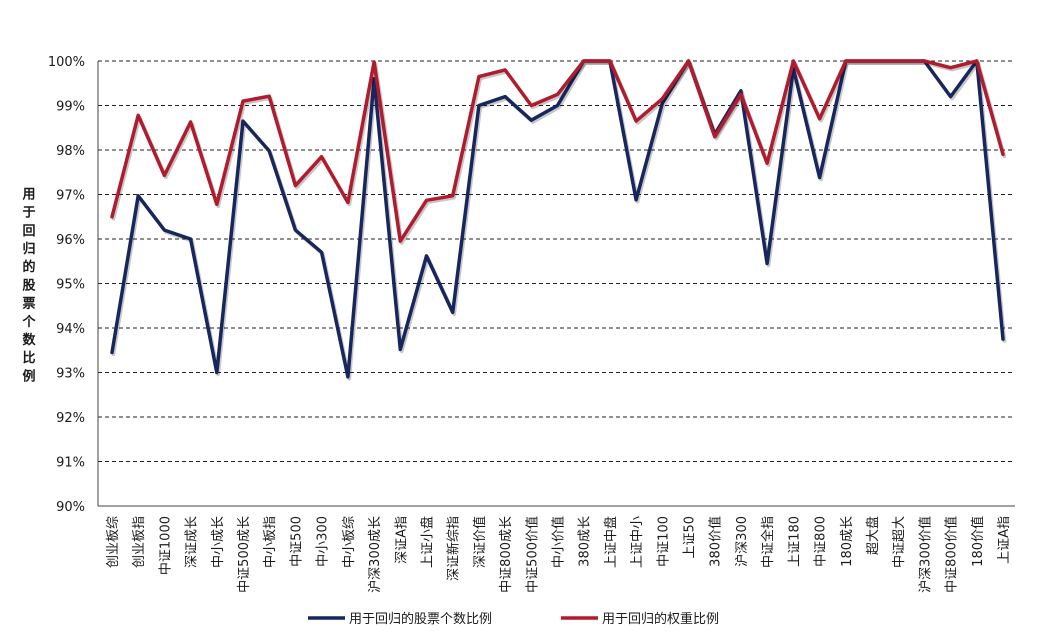 The image size is (1047, 640). I want to click on x-tick-label: 超大盘, so click(873, 535).